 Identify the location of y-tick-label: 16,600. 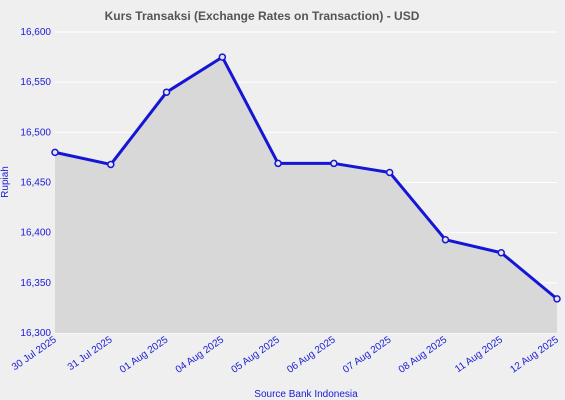
(35, 32).